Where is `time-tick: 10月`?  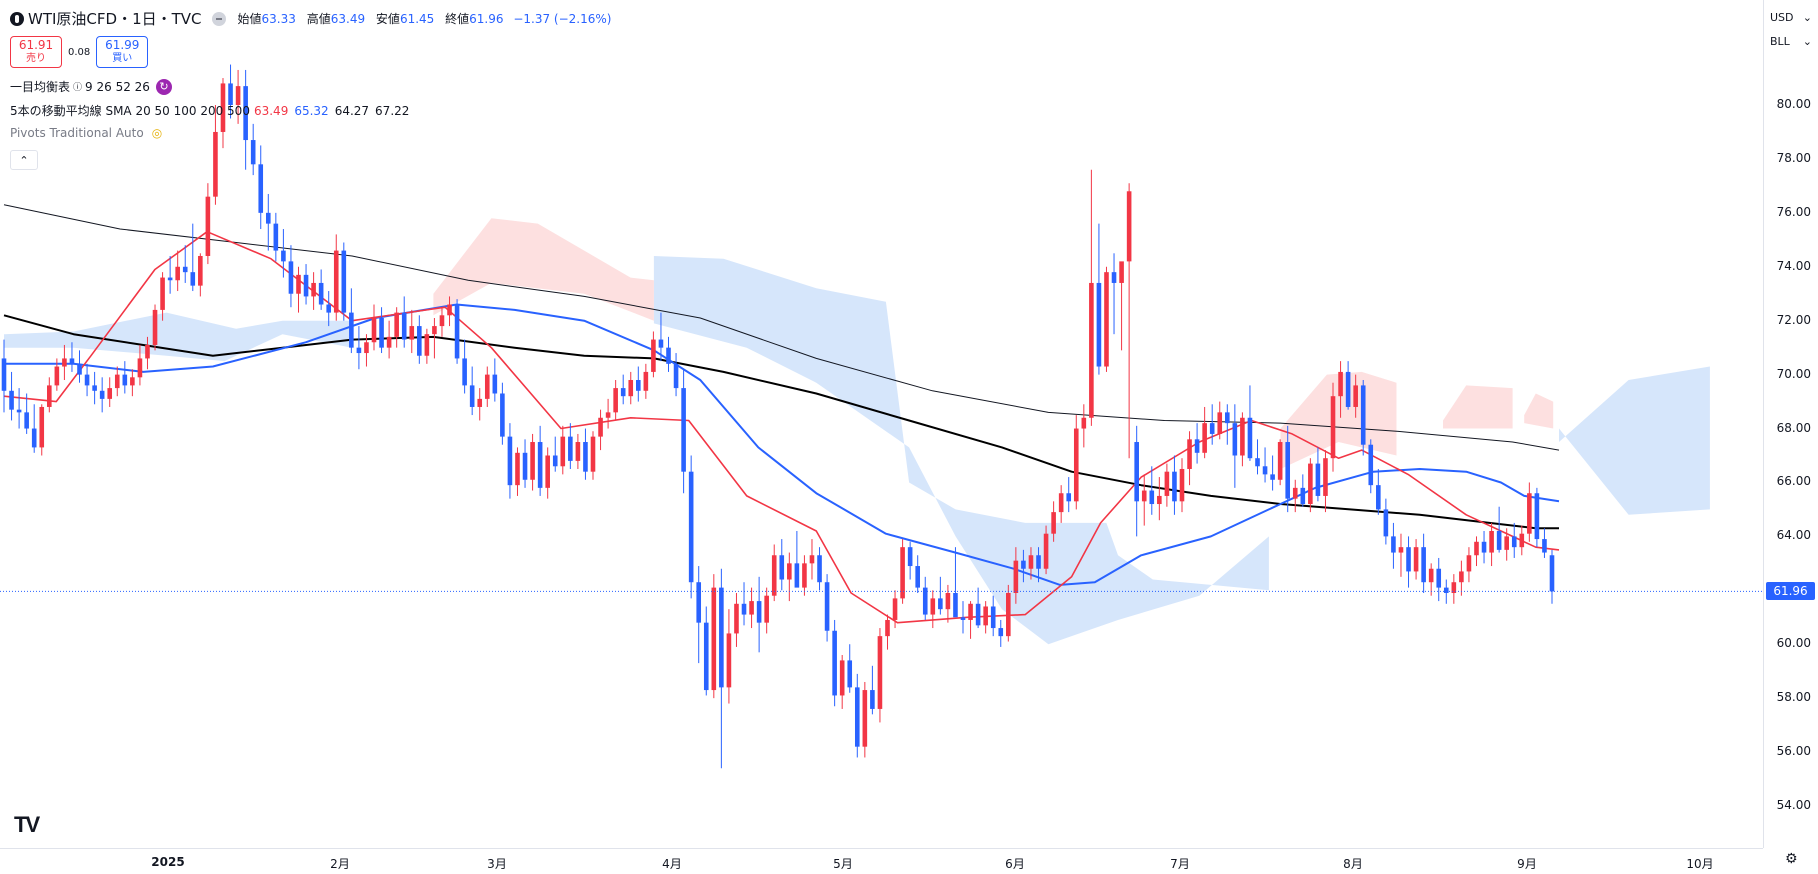
time-tick: 10月 is located at coordinates (1700, 864).